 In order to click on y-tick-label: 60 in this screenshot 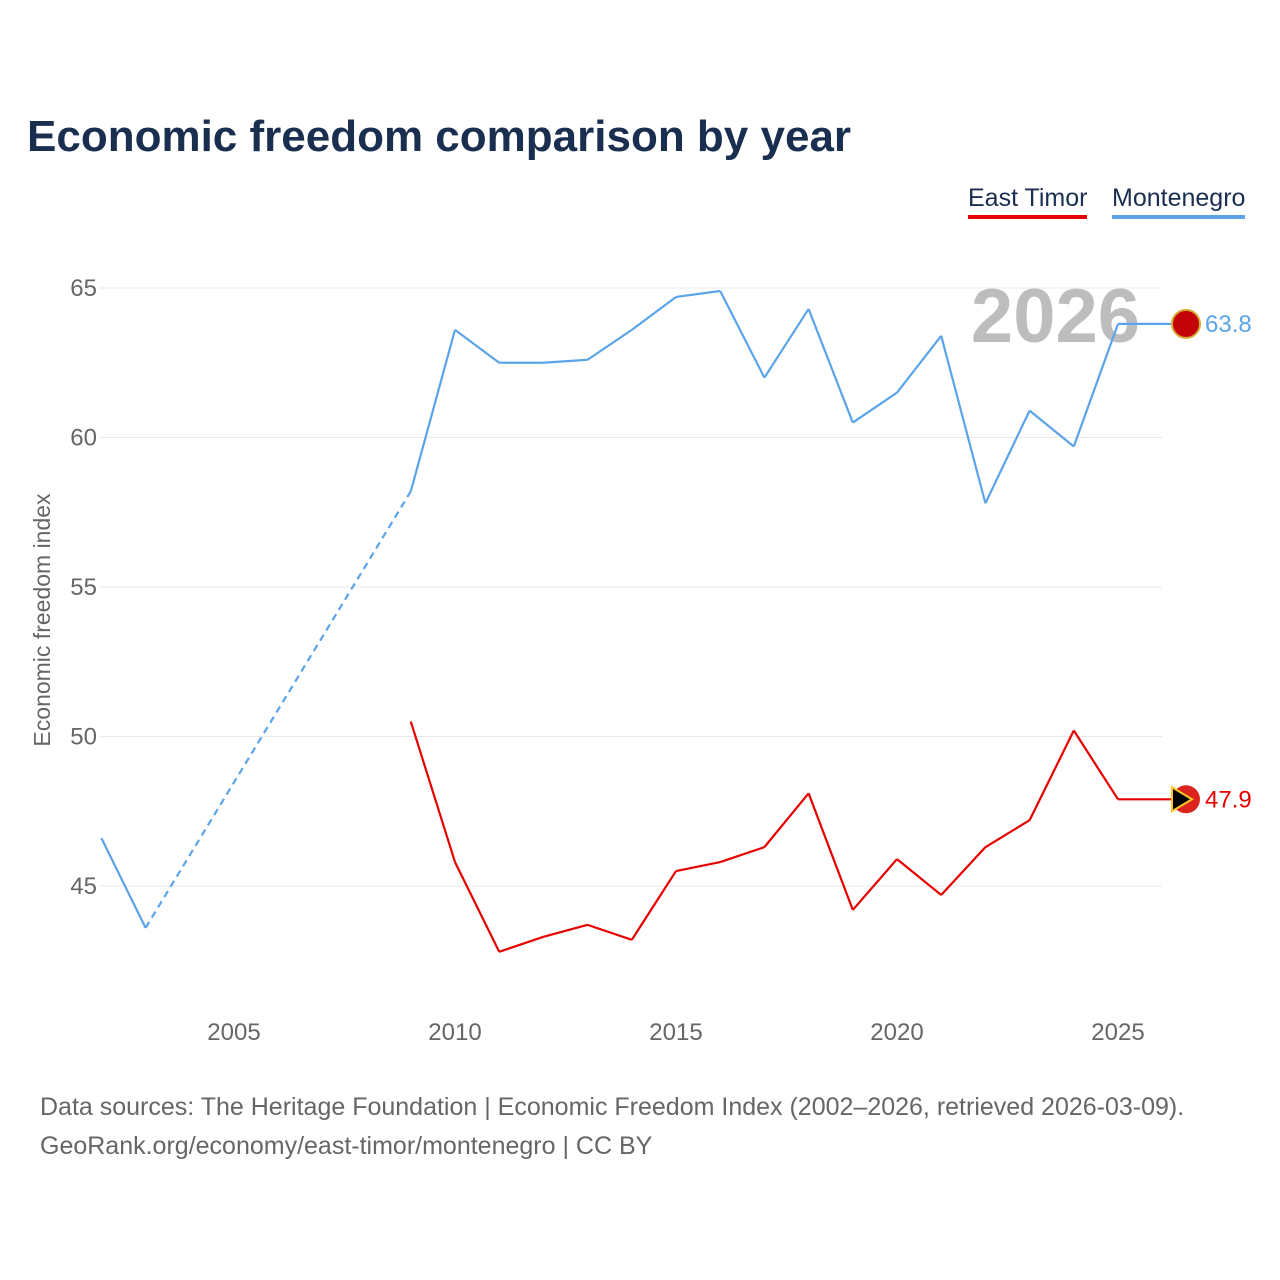, I will do `click(83, 438)`.